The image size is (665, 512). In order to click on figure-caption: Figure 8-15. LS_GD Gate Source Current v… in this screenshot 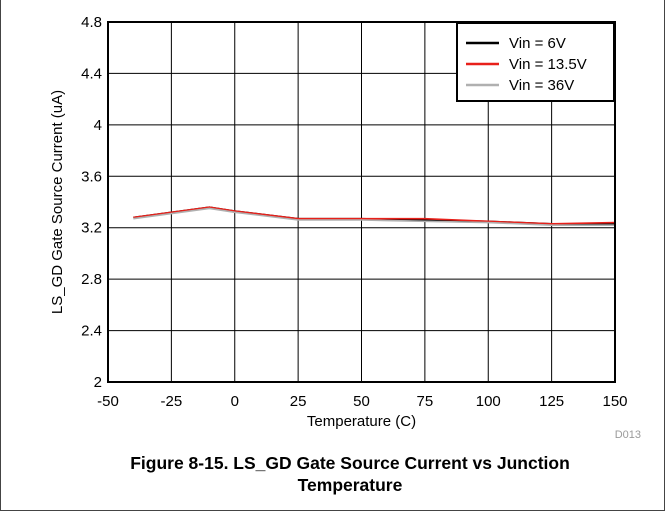, I will do `click(350, 474)`.